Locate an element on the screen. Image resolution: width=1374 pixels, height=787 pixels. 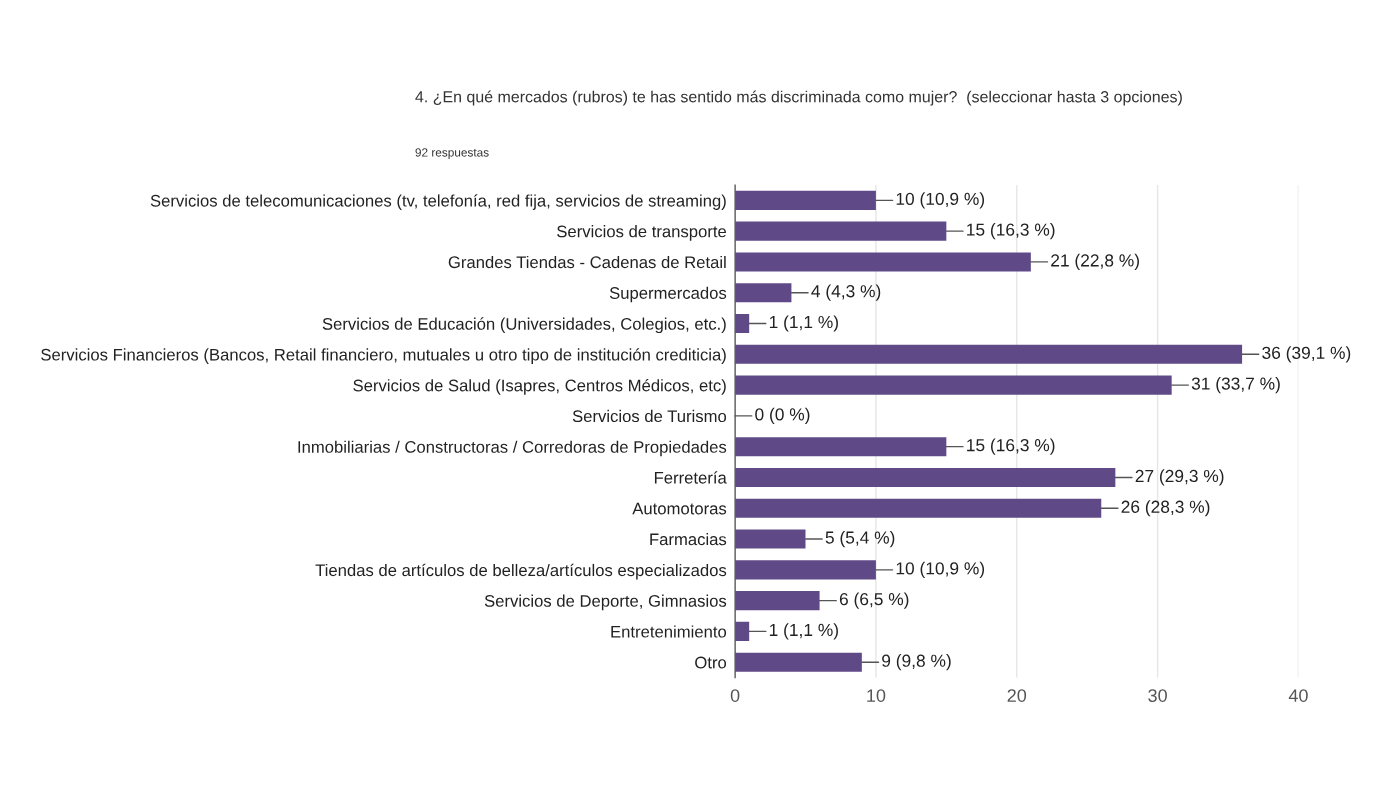
x-tick-label: 10 is located at coordinates (876, 695).